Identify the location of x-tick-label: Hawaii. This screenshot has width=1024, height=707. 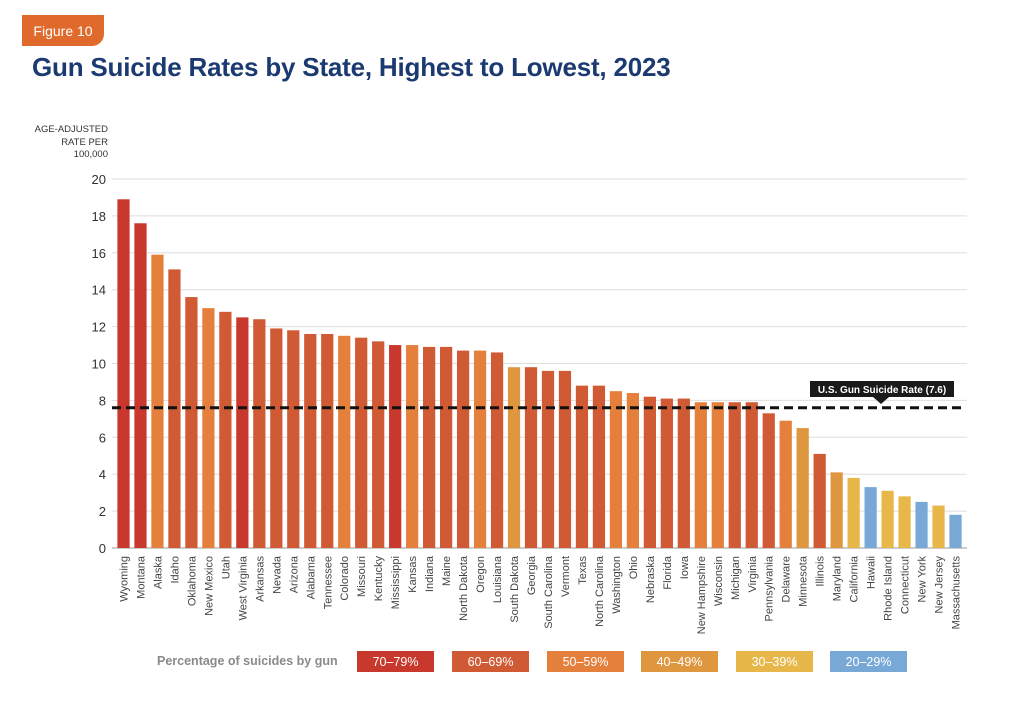
(872, 572).